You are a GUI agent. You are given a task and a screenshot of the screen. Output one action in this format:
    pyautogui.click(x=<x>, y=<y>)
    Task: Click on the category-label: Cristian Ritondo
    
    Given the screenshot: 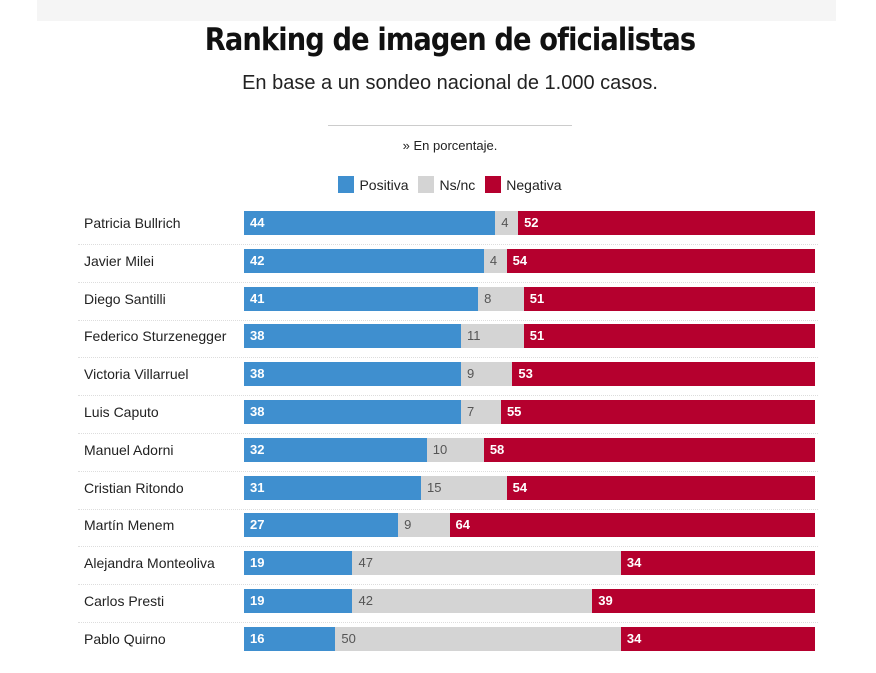 What is the action you would take?
    pyautogui.click(x=134, y=487)
    